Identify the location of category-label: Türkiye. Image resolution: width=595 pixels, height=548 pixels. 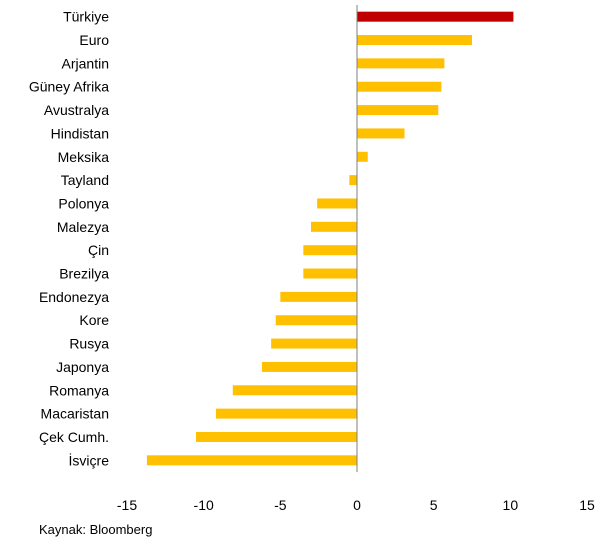
(86, 17).